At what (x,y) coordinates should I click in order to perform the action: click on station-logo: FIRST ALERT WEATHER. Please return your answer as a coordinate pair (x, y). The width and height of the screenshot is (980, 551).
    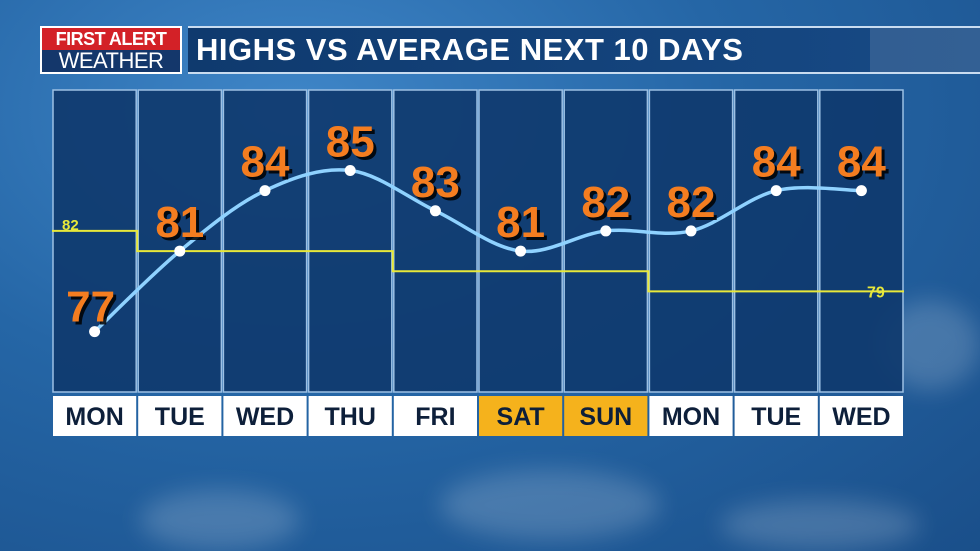
    Looking at the image, I should click on (111, 50).